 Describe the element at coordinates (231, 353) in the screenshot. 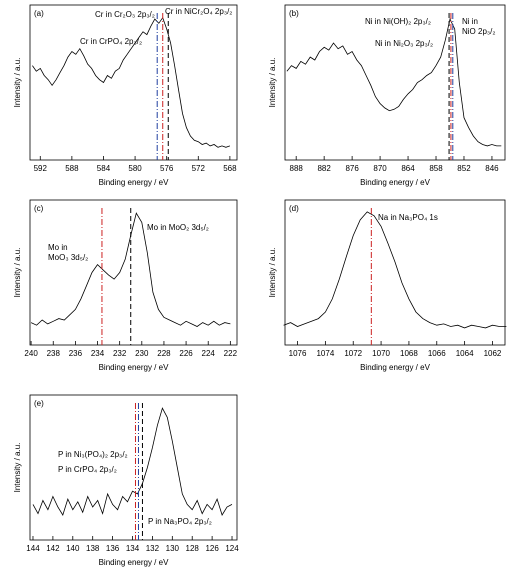

I see `x-tick-label: 222` at that location.